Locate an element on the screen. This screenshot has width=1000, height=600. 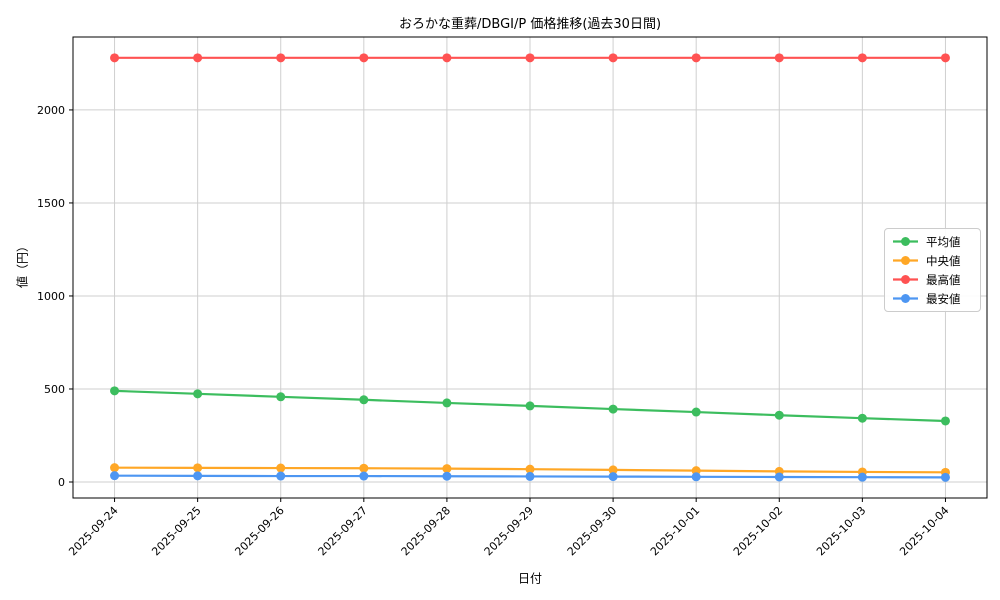
x-tick-label: 2025-09-30 is located at coordinates (592, 531).